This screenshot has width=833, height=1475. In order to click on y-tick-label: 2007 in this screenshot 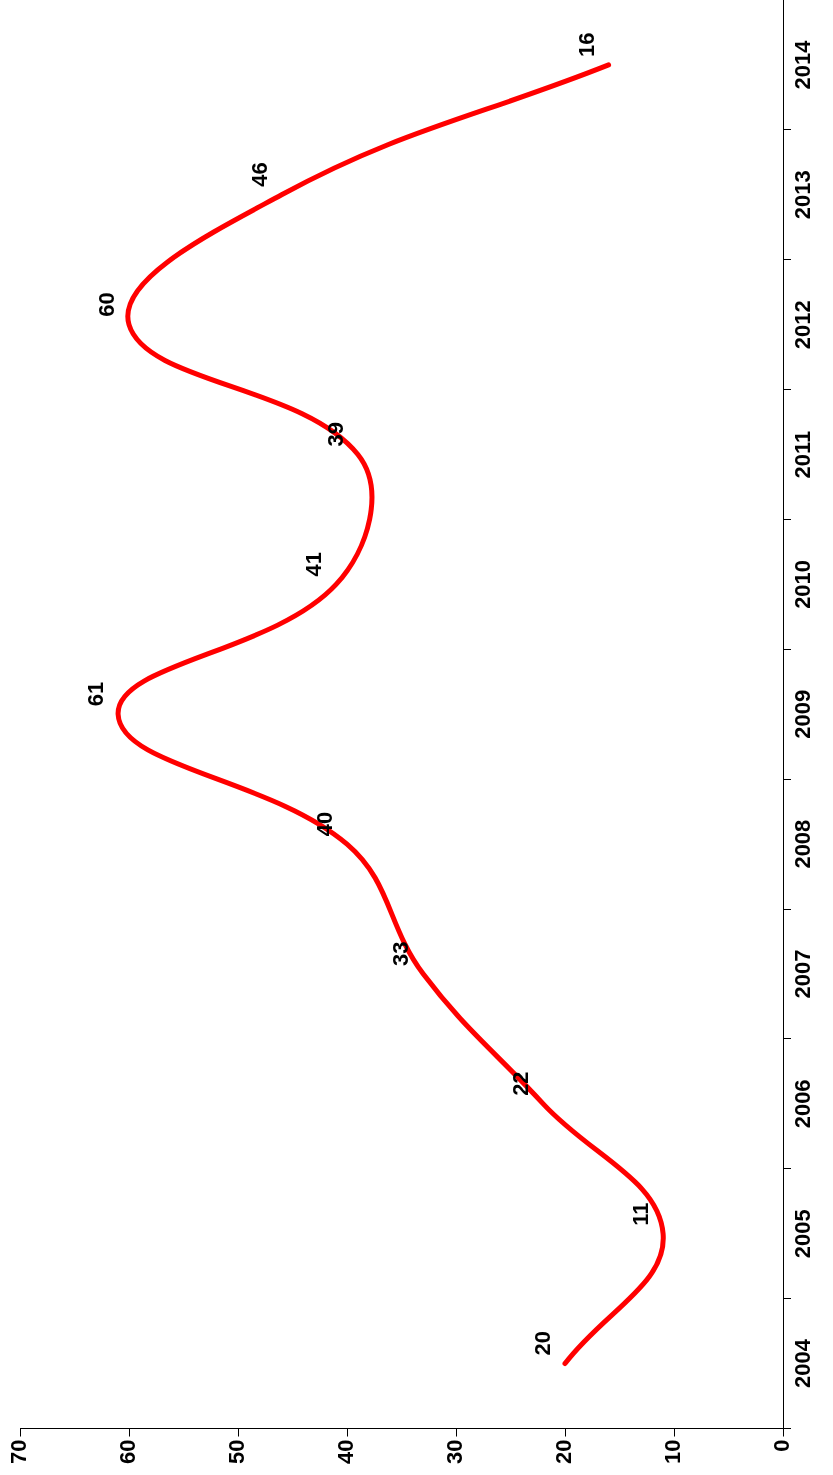, I will do `click(803, 974)`.